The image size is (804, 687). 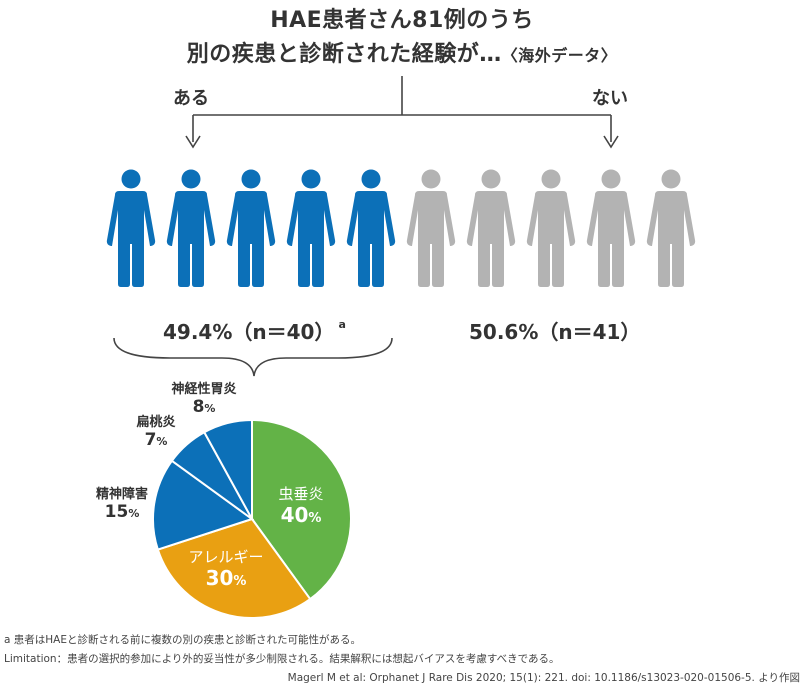 I want to click on slice-name: 神経性胃炎, so click(x=204, y=389).